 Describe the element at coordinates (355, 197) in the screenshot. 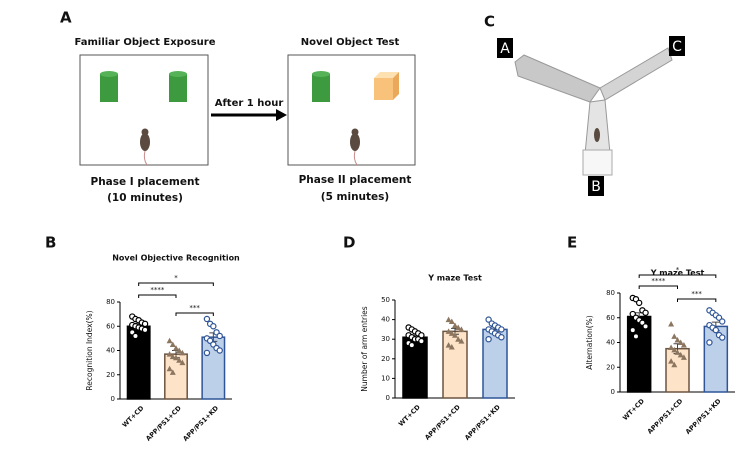

I see `duration: (5 minutes)` at that location.